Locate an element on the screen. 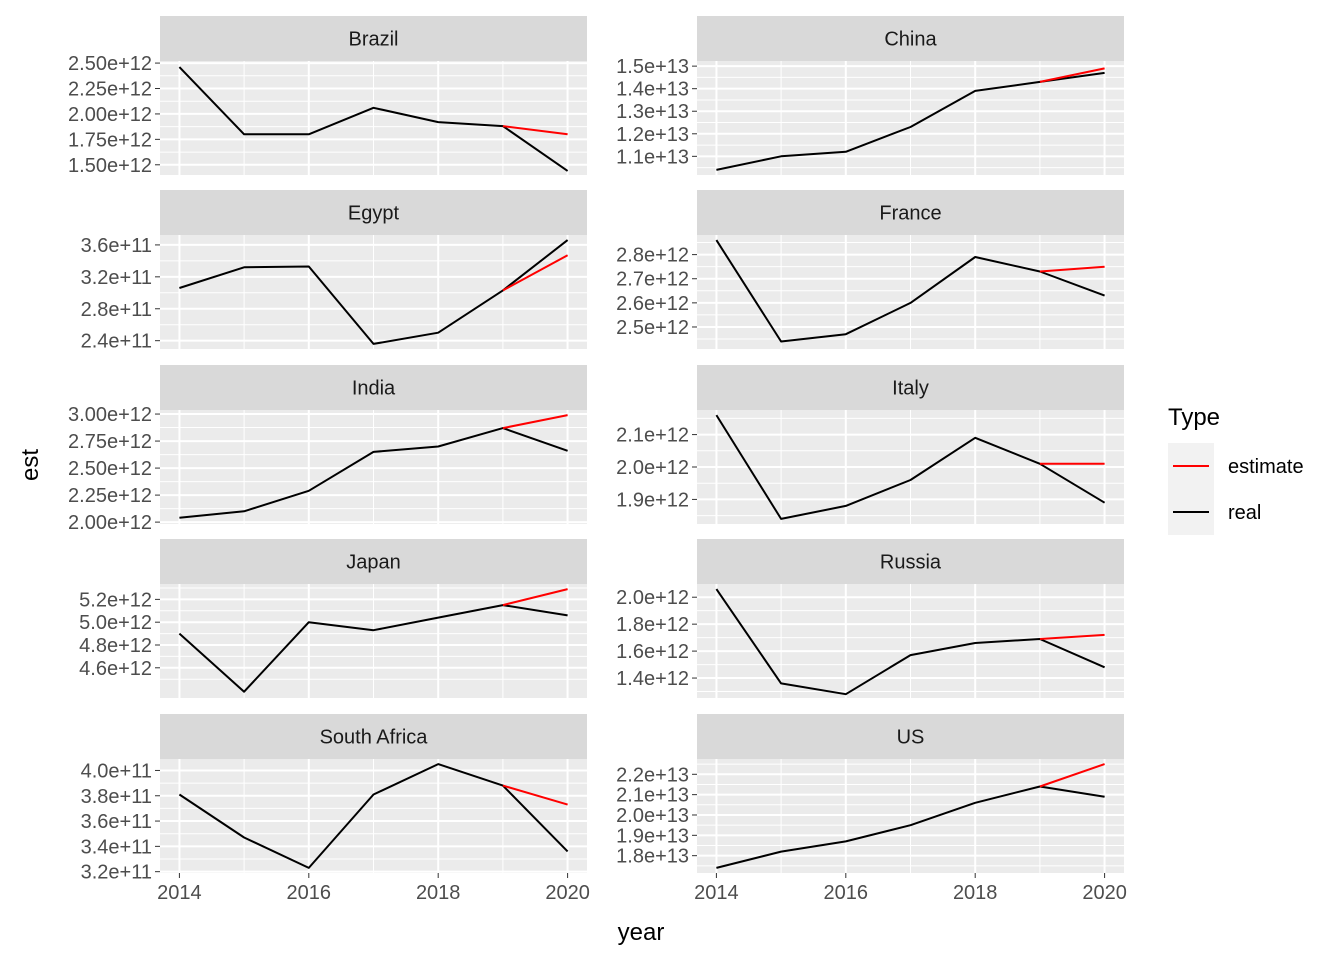 This screenshot has width=1344, height=960. strip-label-south-africa: South Africa is located at coordinates (374, 738).